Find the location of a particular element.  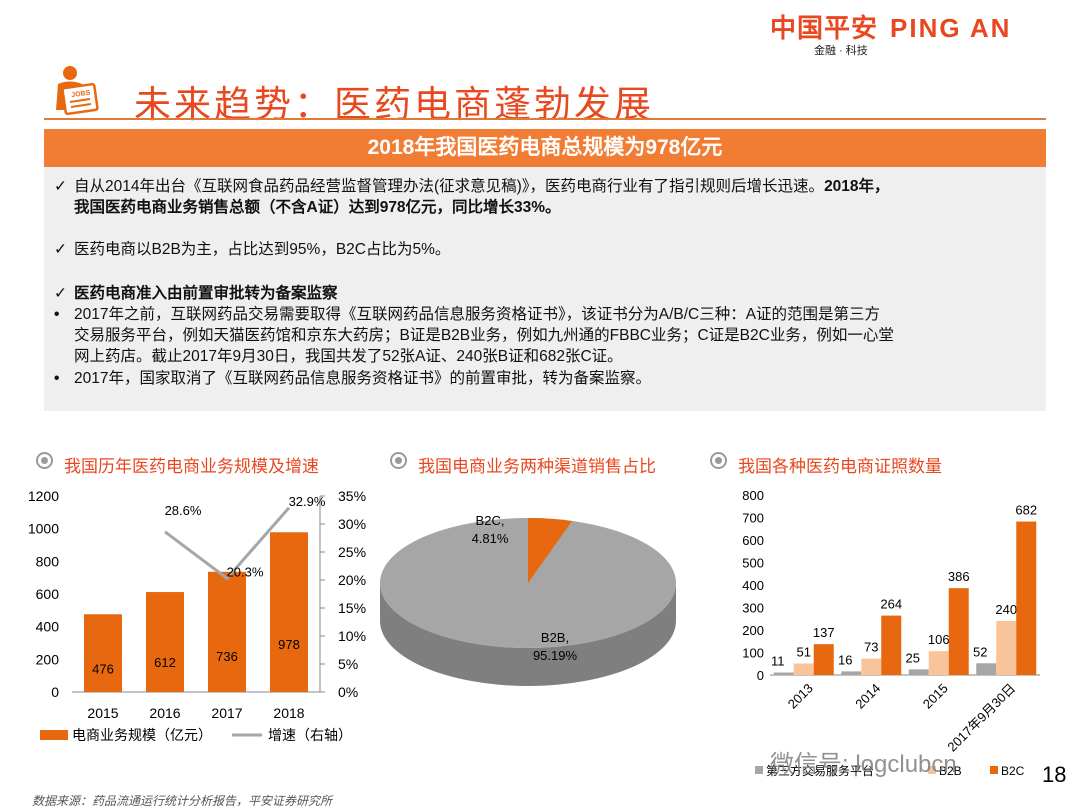

bar-2015 is located at coordinates (103, 653).